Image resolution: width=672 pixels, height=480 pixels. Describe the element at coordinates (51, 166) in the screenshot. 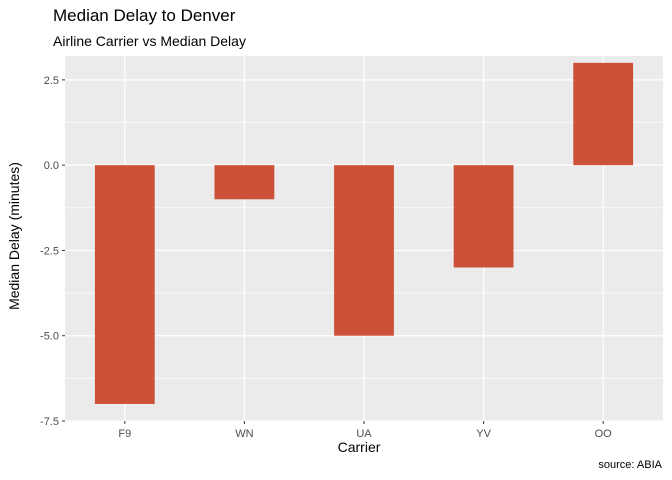

I see `y-tick-label: 0.0` at that location.